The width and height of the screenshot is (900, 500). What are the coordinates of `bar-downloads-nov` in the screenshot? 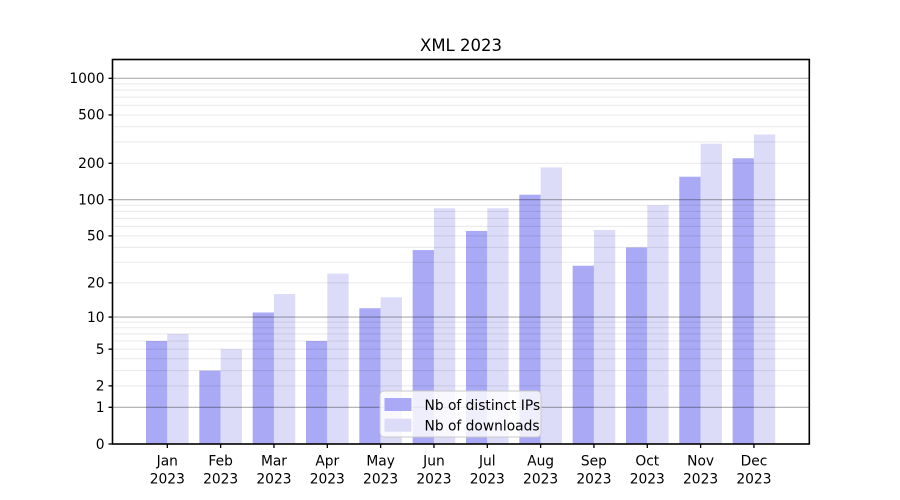 It's located at (711, 293).